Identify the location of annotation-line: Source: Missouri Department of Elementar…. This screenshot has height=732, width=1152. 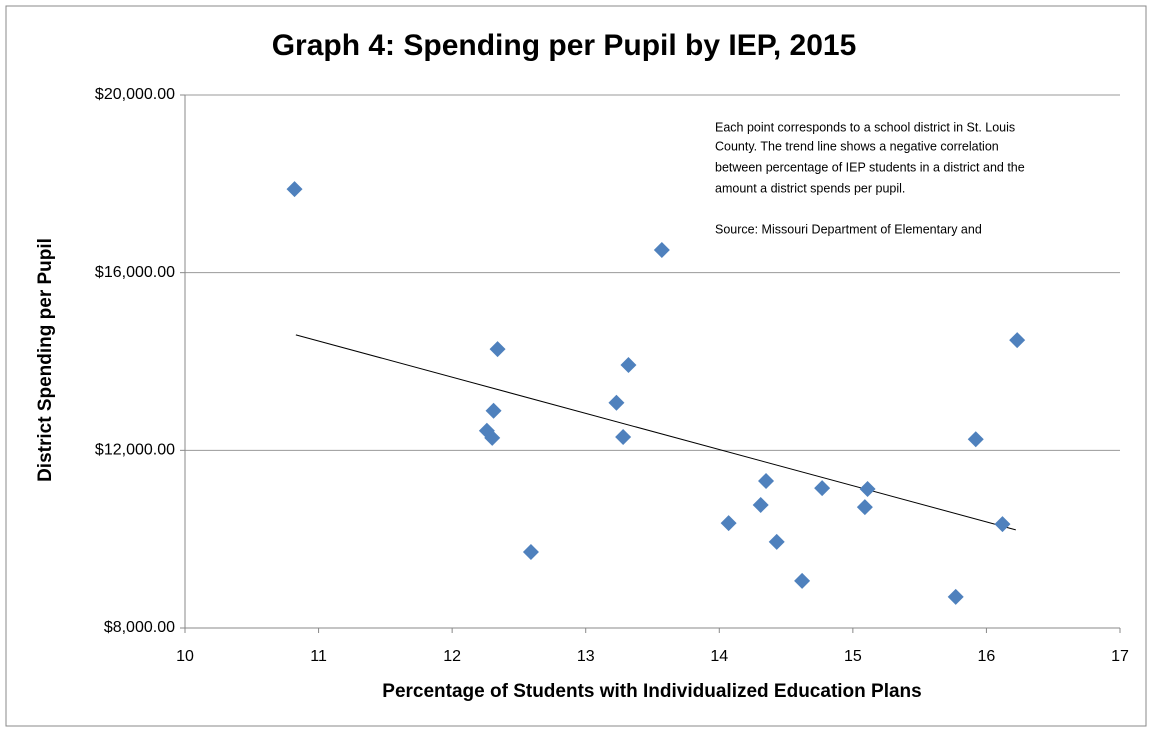
(848, 229).